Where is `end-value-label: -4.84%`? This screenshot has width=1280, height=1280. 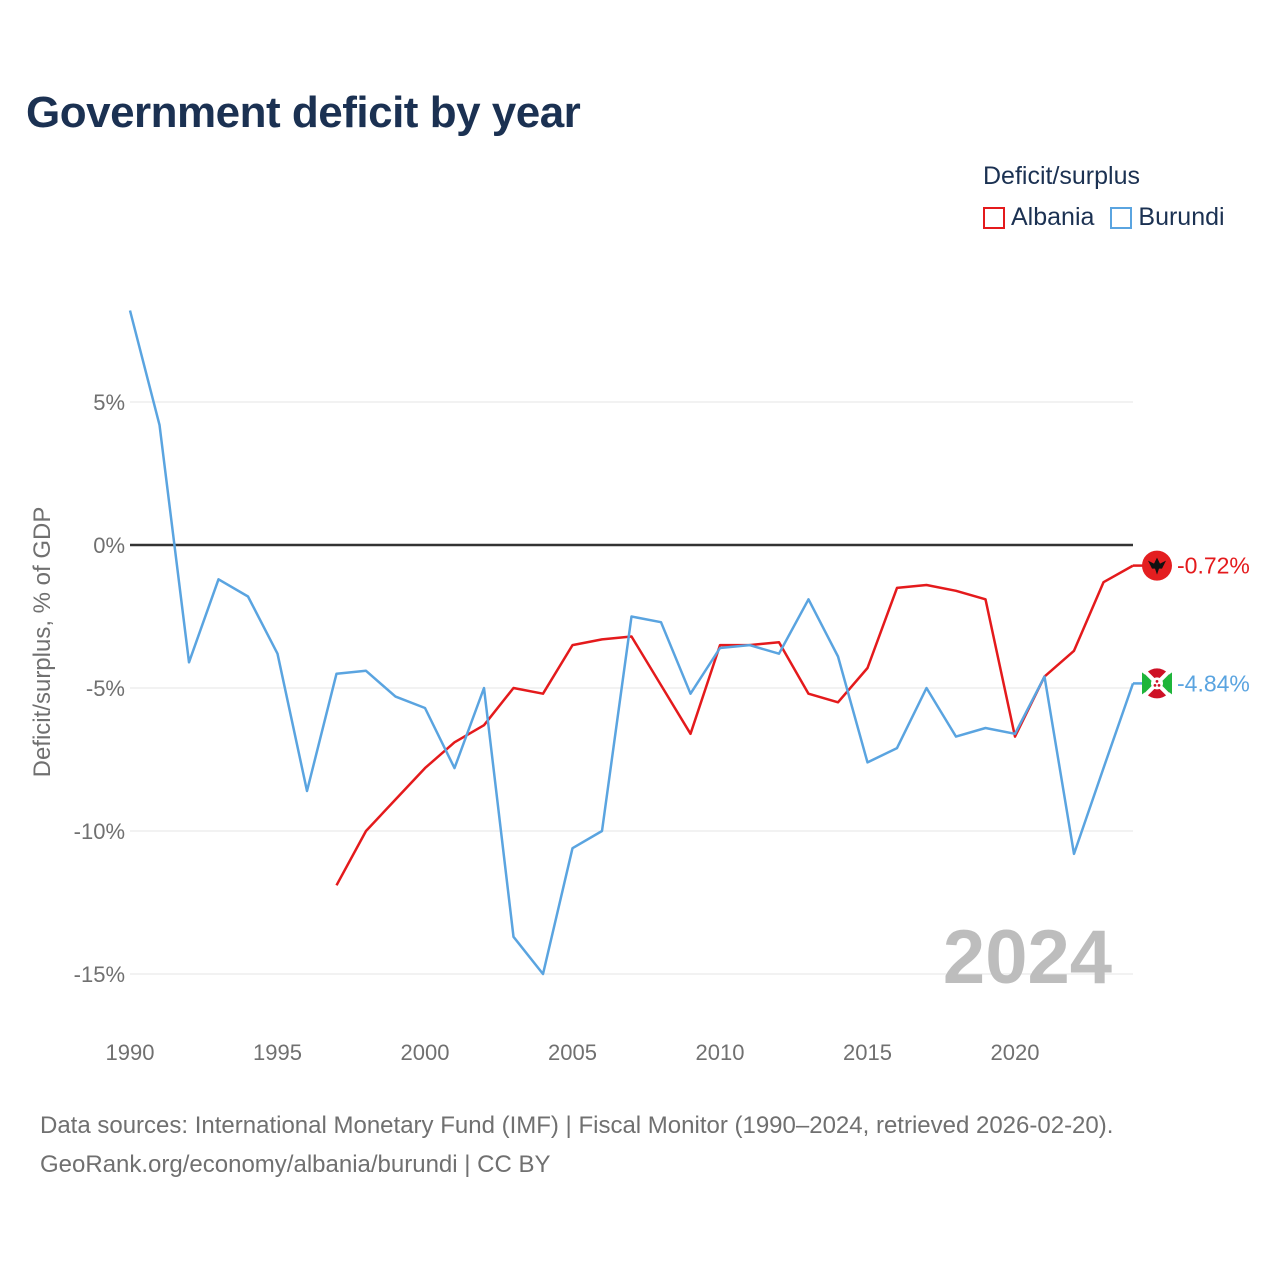 end-value-label: -4.84% is located at coordinates (1213, 683).